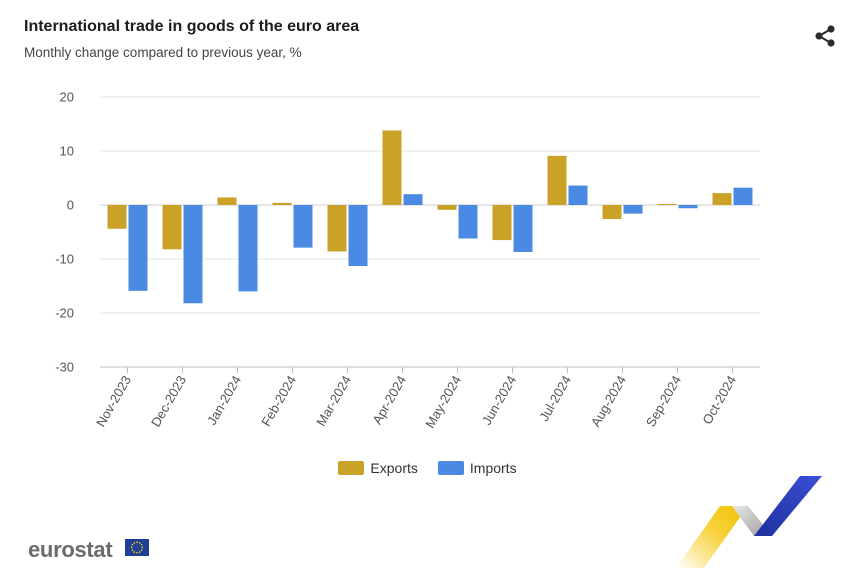 The height and width of the screenshot is (570, 855). Describe the element at coordinates (663, 401) in the screenshot. I see `x-tick-label: Sep-2024` at that location.